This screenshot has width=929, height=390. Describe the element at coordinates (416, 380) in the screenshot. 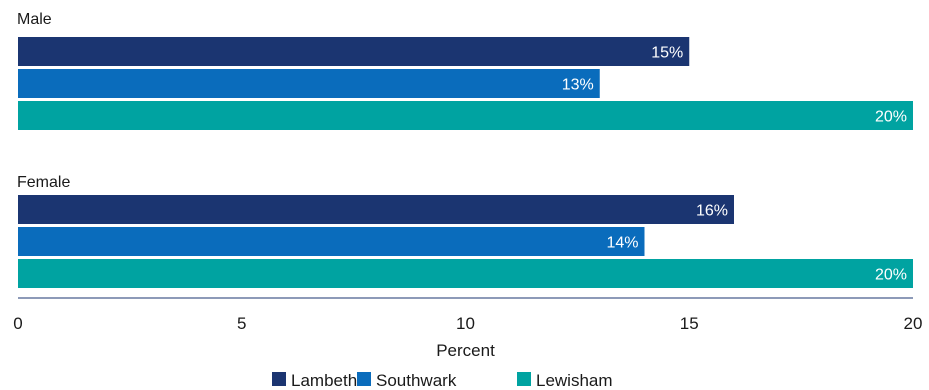

I see `legend-label-southwark: Southwark` at that location.